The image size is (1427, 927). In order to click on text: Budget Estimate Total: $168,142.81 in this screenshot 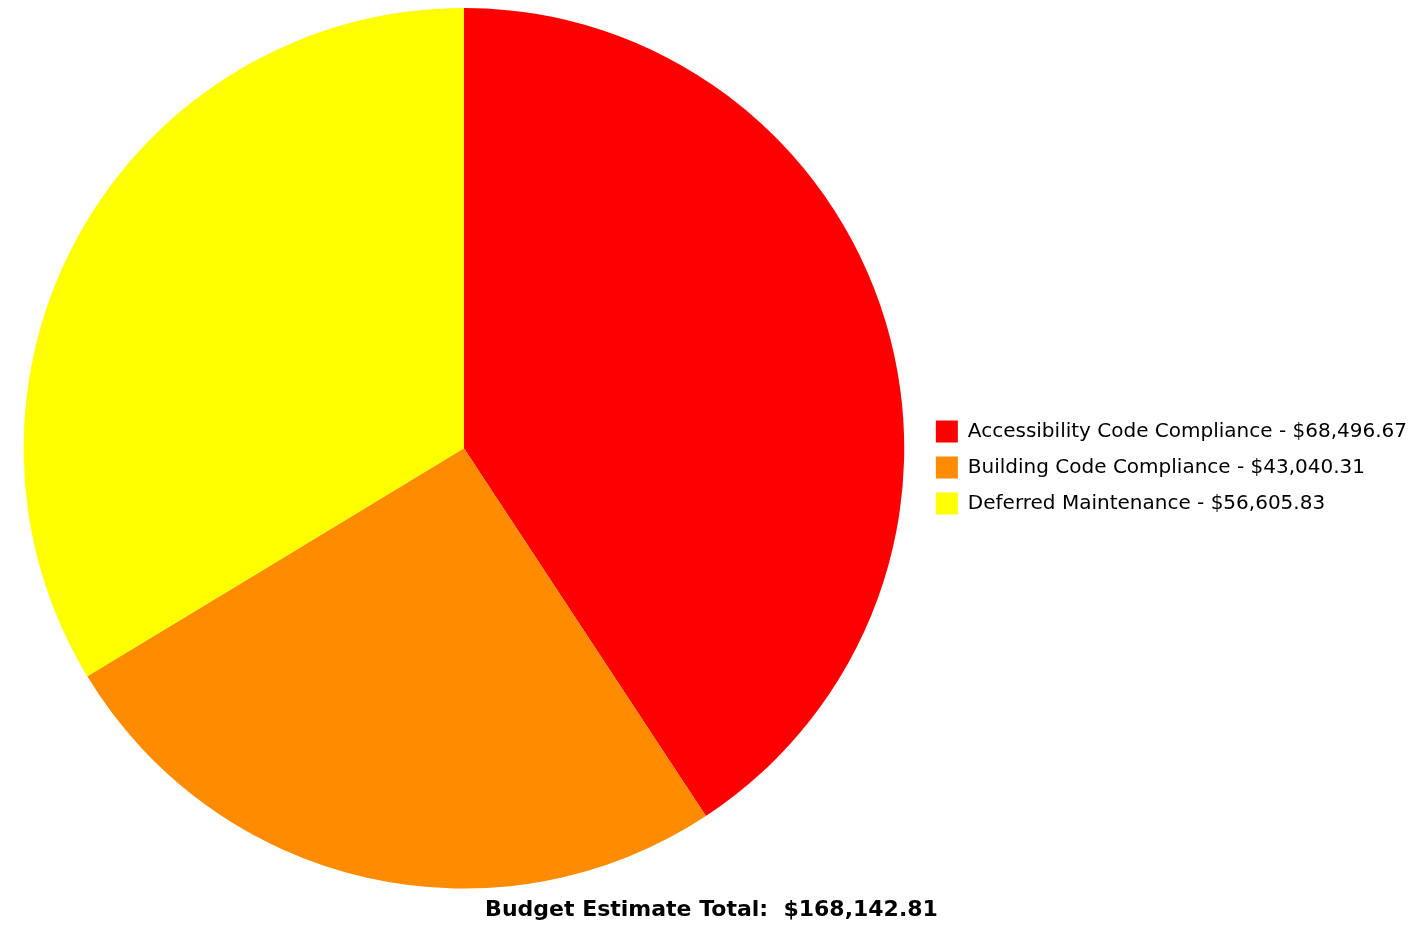, I will do `click(711, 908)`.